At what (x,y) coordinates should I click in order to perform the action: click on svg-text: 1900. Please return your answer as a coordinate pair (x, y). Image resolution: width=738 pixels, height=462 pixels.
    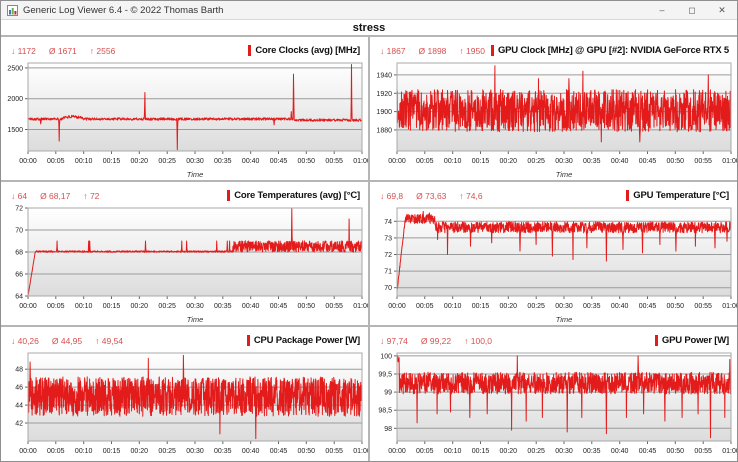
    Looking at the image, I should click on (384, 112).